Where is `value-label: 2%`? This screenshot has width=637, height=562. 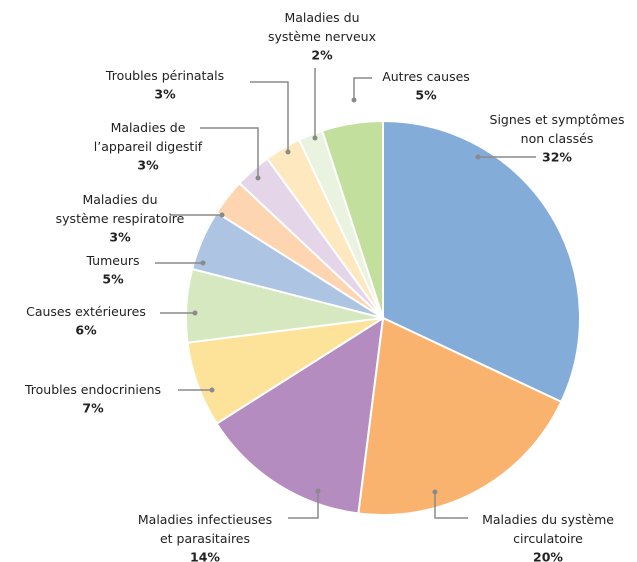 value-label: 2% is located at coordinates (322, 55).